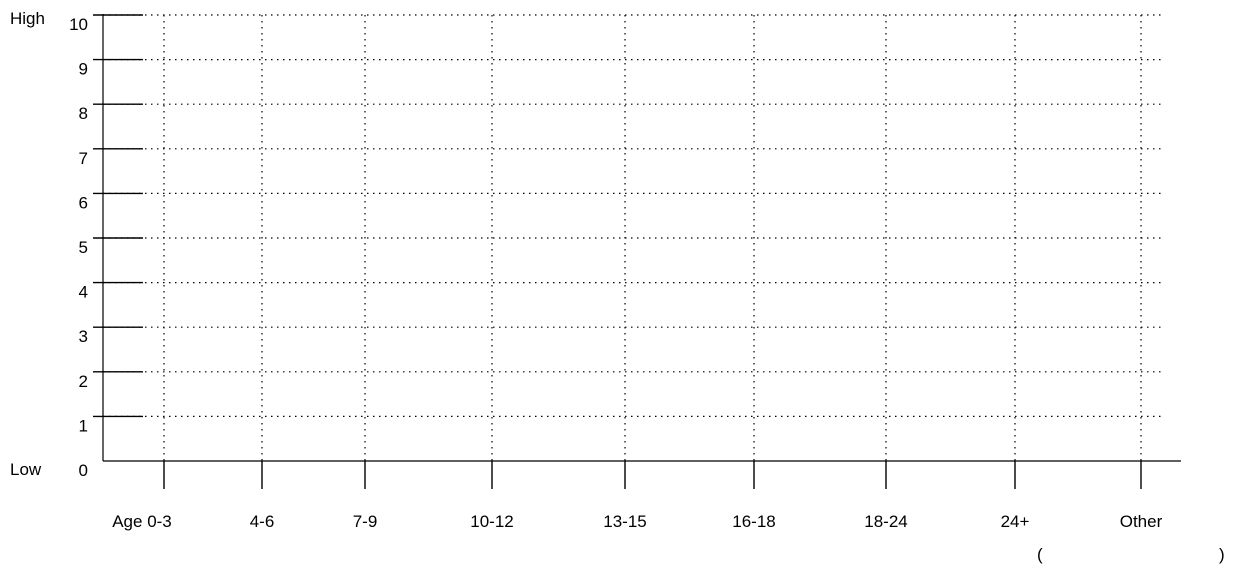  What do you see at coordinates (652, 475) in the screenshot?
I see `x-tick-marks` at bounding box center [652, 475].